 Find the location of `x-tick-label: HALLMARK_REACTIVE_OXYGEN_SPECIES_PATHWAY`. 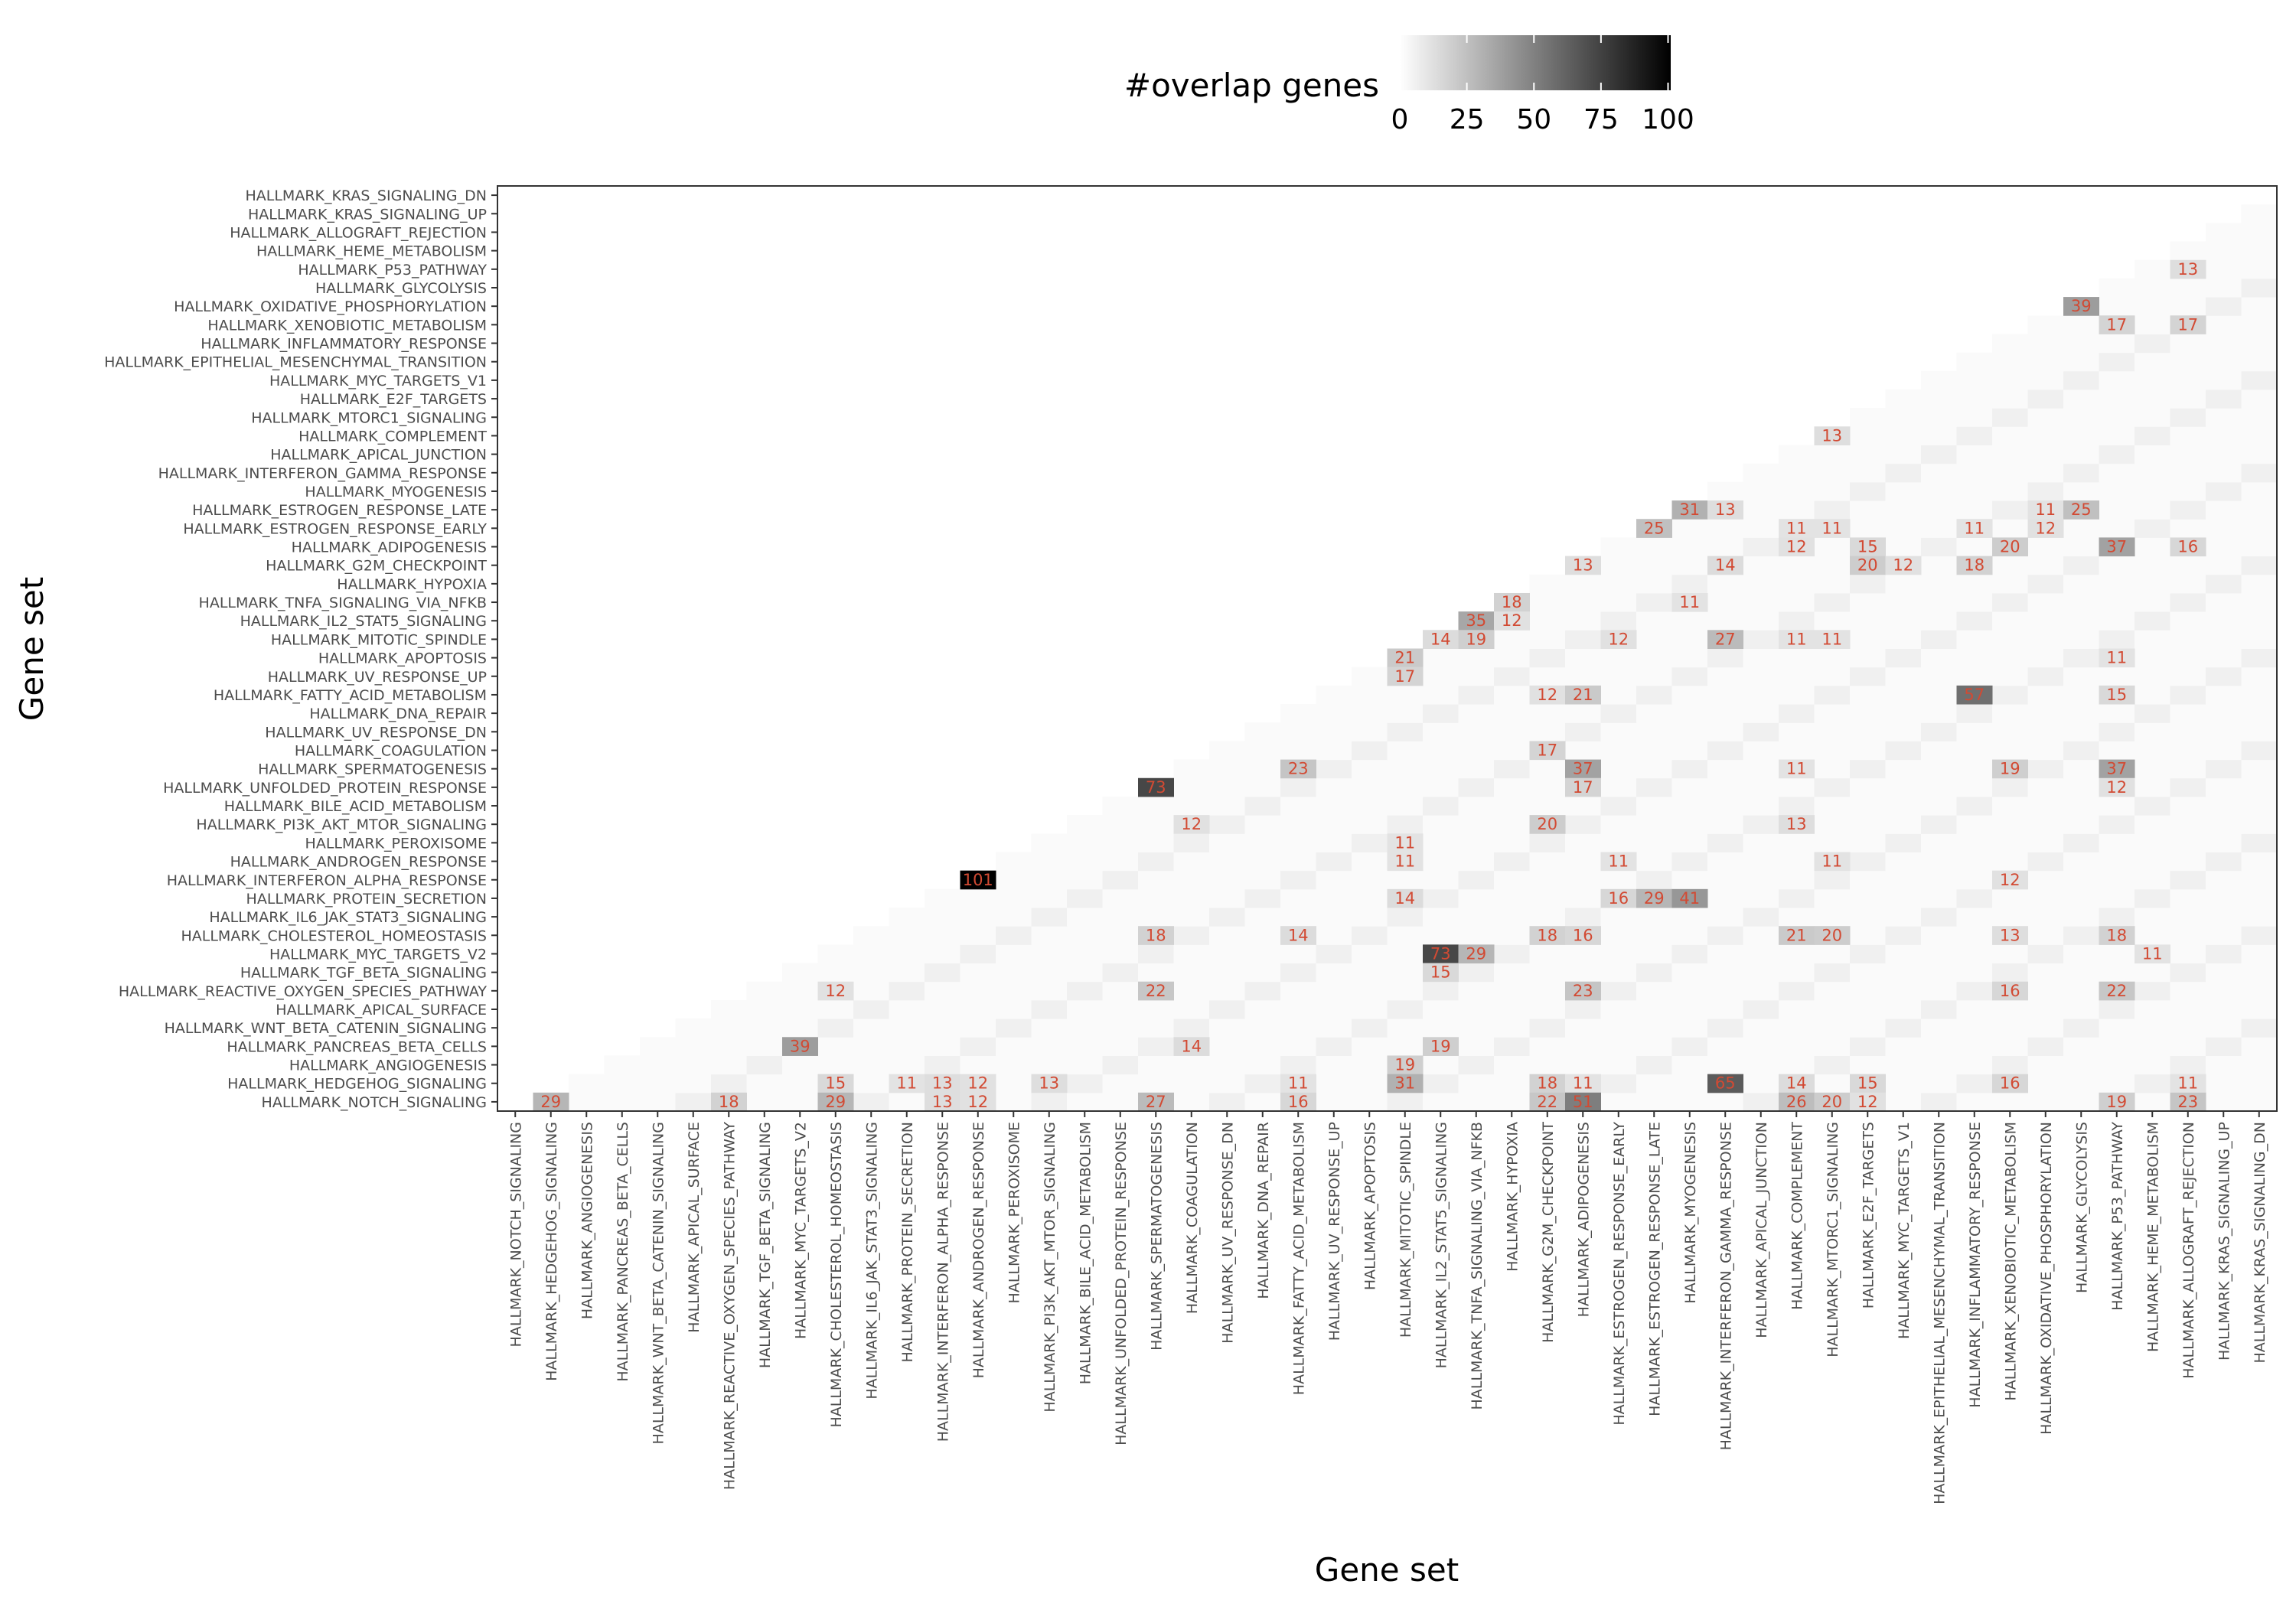

x-tick-label: HALLMARK_REACTIVE_OXYGEN_SPECIES_PATHWAY is located at coordinates (729, 1306).